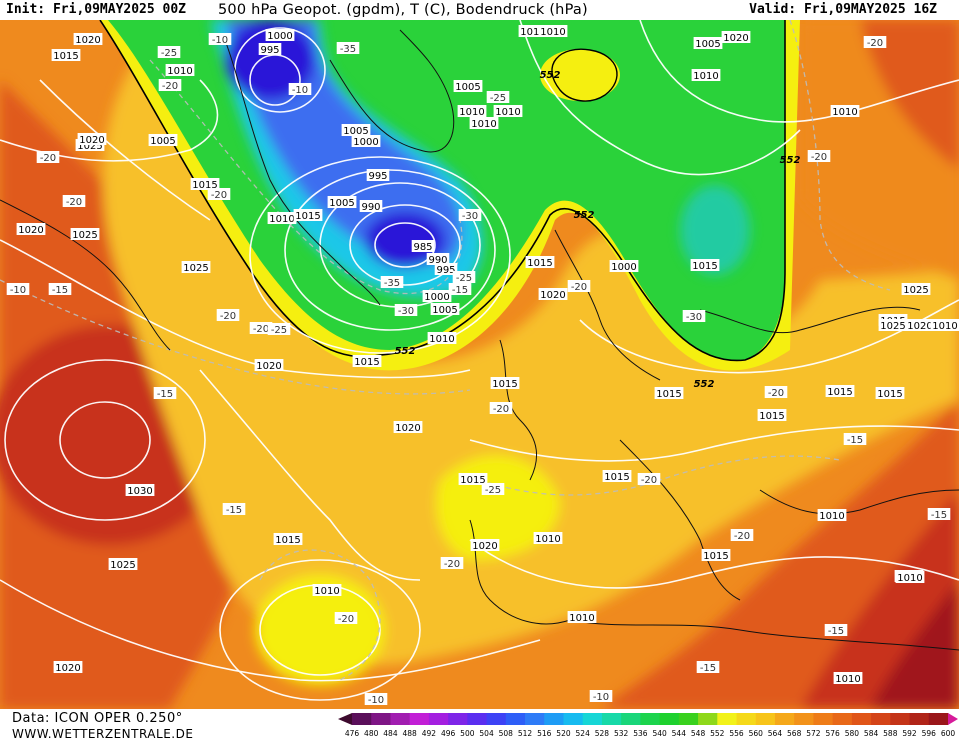 The image size is (959, 741). Describe the element at coordinates (909, 733) in the screenshot. I see `colorbar-tick-label: 592` at that location.